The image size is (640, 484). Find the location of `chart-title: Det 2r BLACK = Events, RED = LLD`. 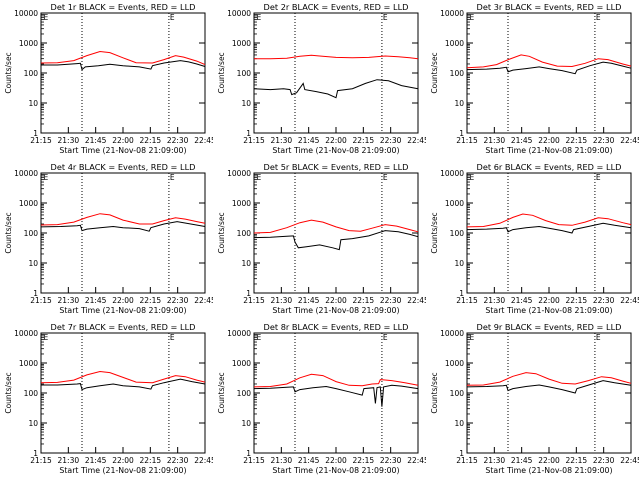

chart-title: Det 2r BLACK = Events, RED = LLD is located at coordinates (336, 7).